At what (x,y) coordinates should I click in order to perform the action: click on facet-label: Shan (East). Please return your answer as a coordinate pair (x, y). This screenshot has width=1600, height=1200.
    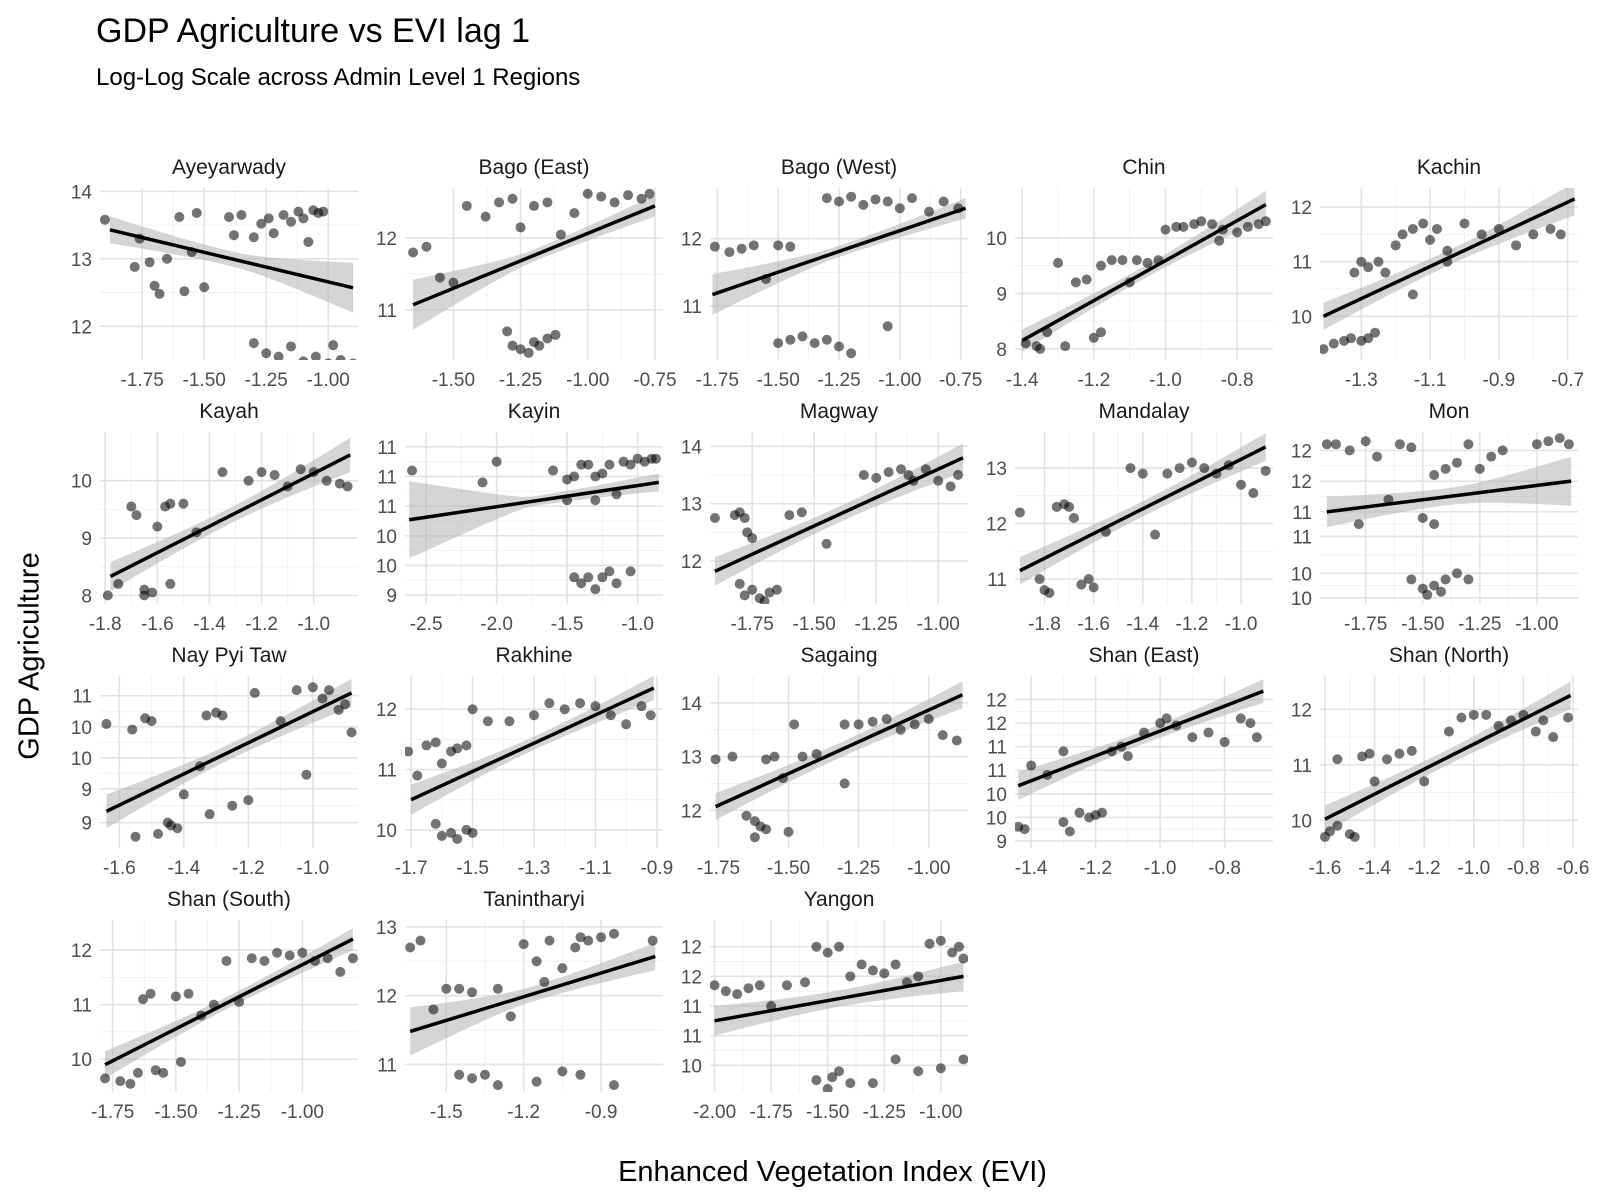
    Looking at the image, I should click on (1144, 655).